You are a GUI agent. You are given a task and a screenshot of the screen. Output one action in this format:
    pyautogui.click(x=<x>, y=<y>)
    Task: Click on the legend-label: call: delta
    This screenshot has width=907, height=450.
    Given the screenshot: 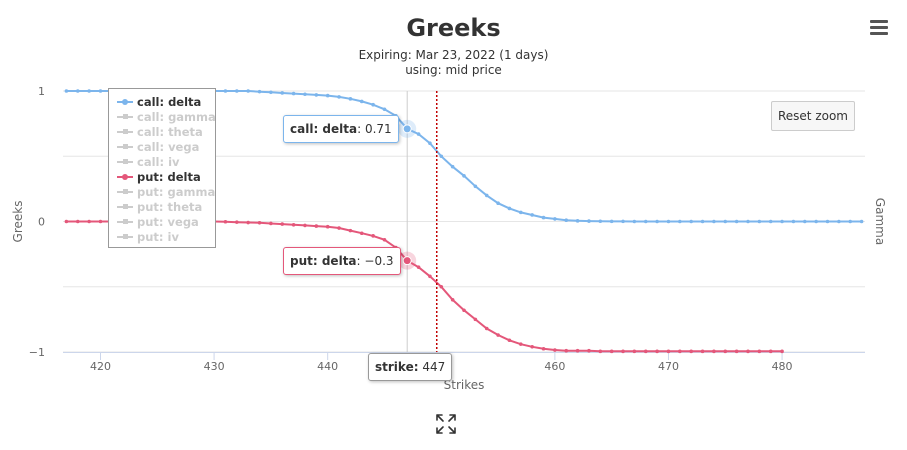 What is the action you would take?
    pyautogui.click(x=169, y=102)
    